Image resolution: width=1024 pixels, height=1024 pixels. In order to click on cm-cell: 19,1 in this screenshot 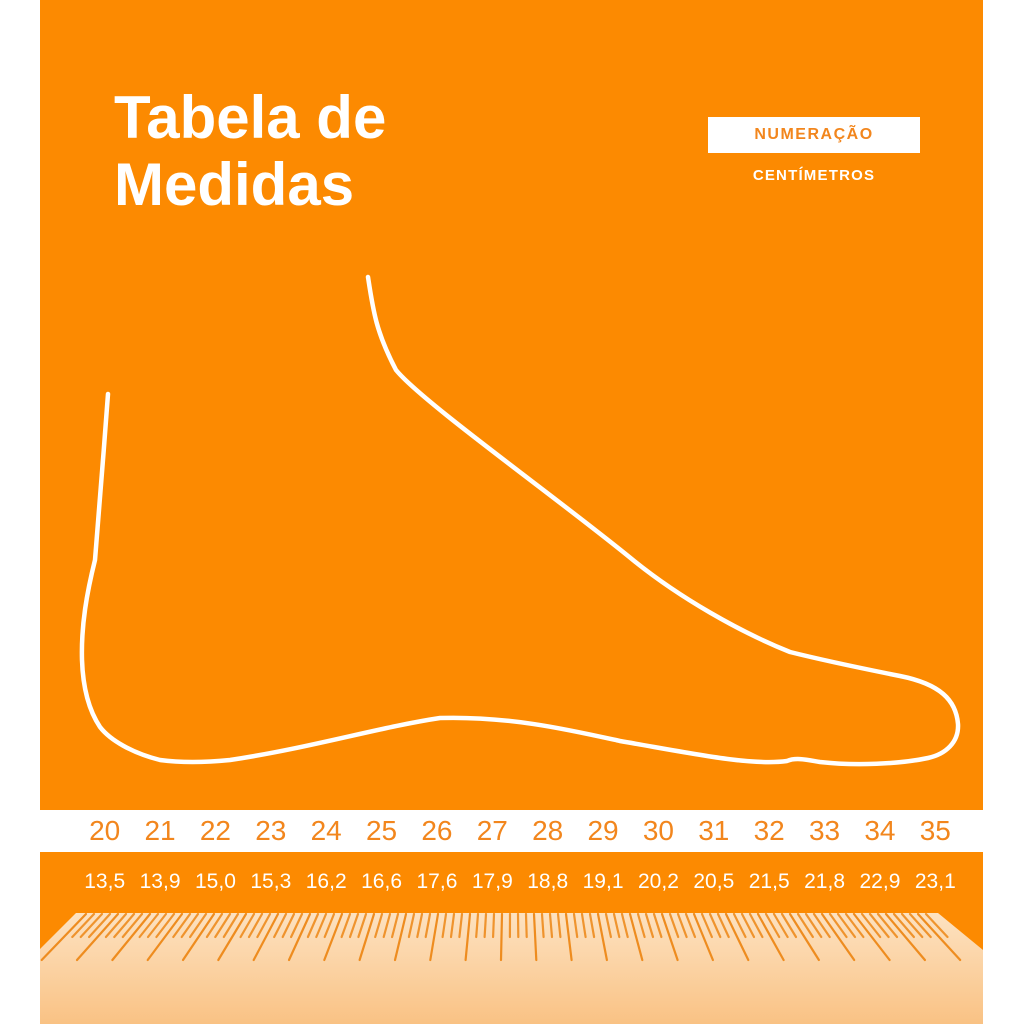, I will do `click(603, 881)`.